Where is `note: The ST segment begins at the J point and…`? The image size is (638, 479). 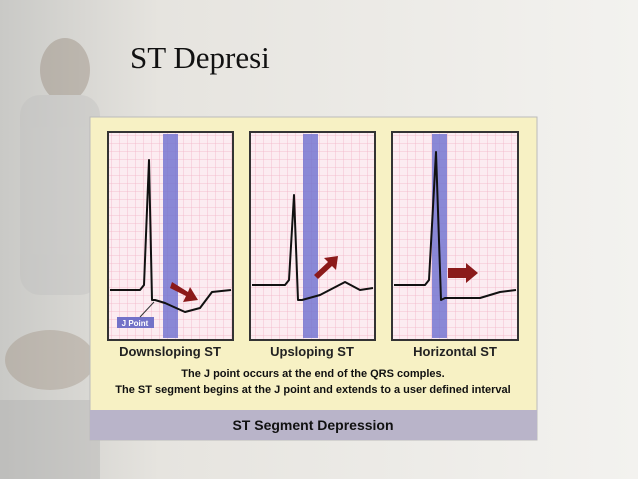 note: The ST segment begins at the J point and… is located at coordinates (312, 390).